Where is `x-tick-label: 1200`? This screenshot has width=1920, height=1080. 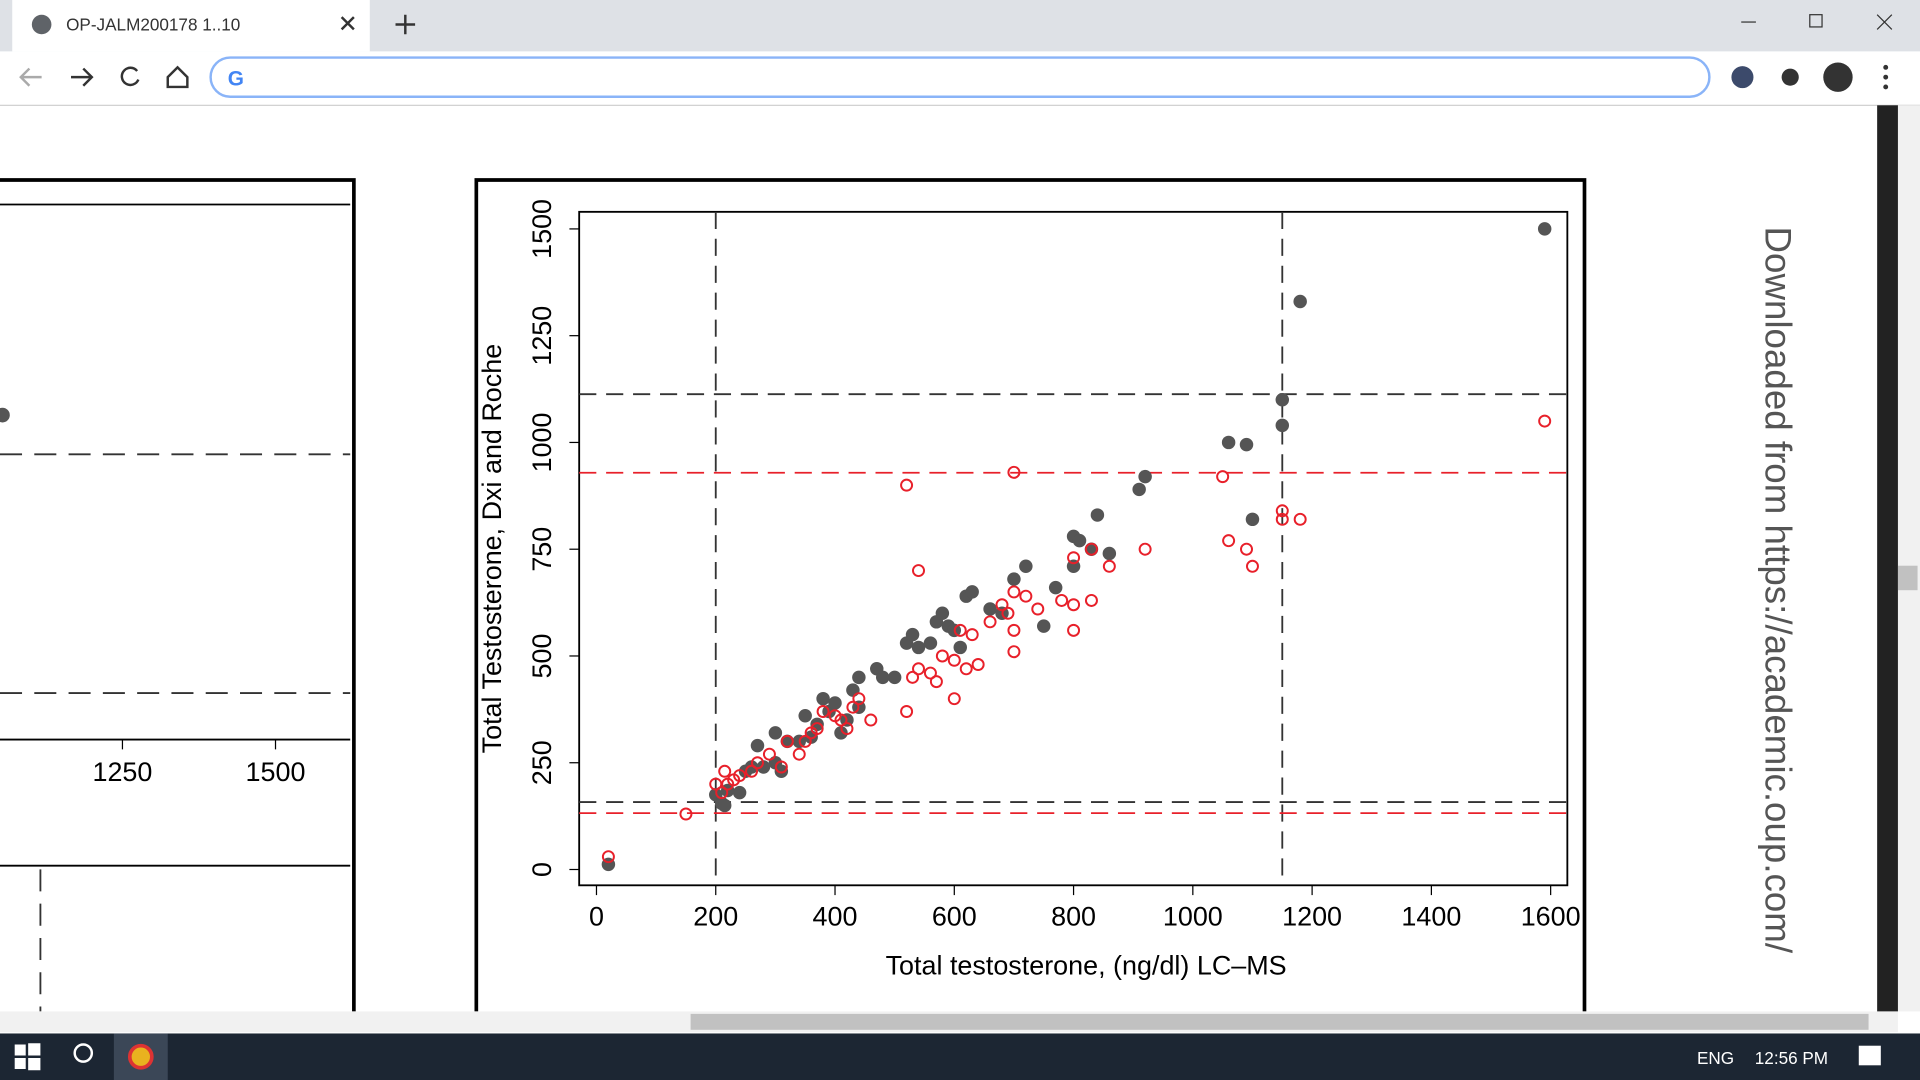 x-tick-label: 1200 is located at coordinates (1312, 917).